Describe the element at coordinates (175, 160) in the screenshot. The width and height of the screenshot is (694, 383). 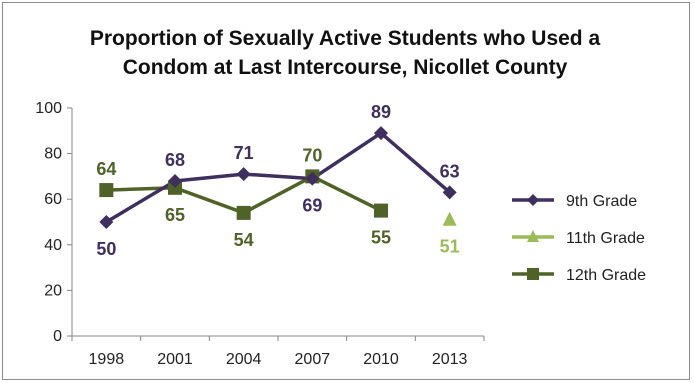
I see `data-label: 68` at that location.